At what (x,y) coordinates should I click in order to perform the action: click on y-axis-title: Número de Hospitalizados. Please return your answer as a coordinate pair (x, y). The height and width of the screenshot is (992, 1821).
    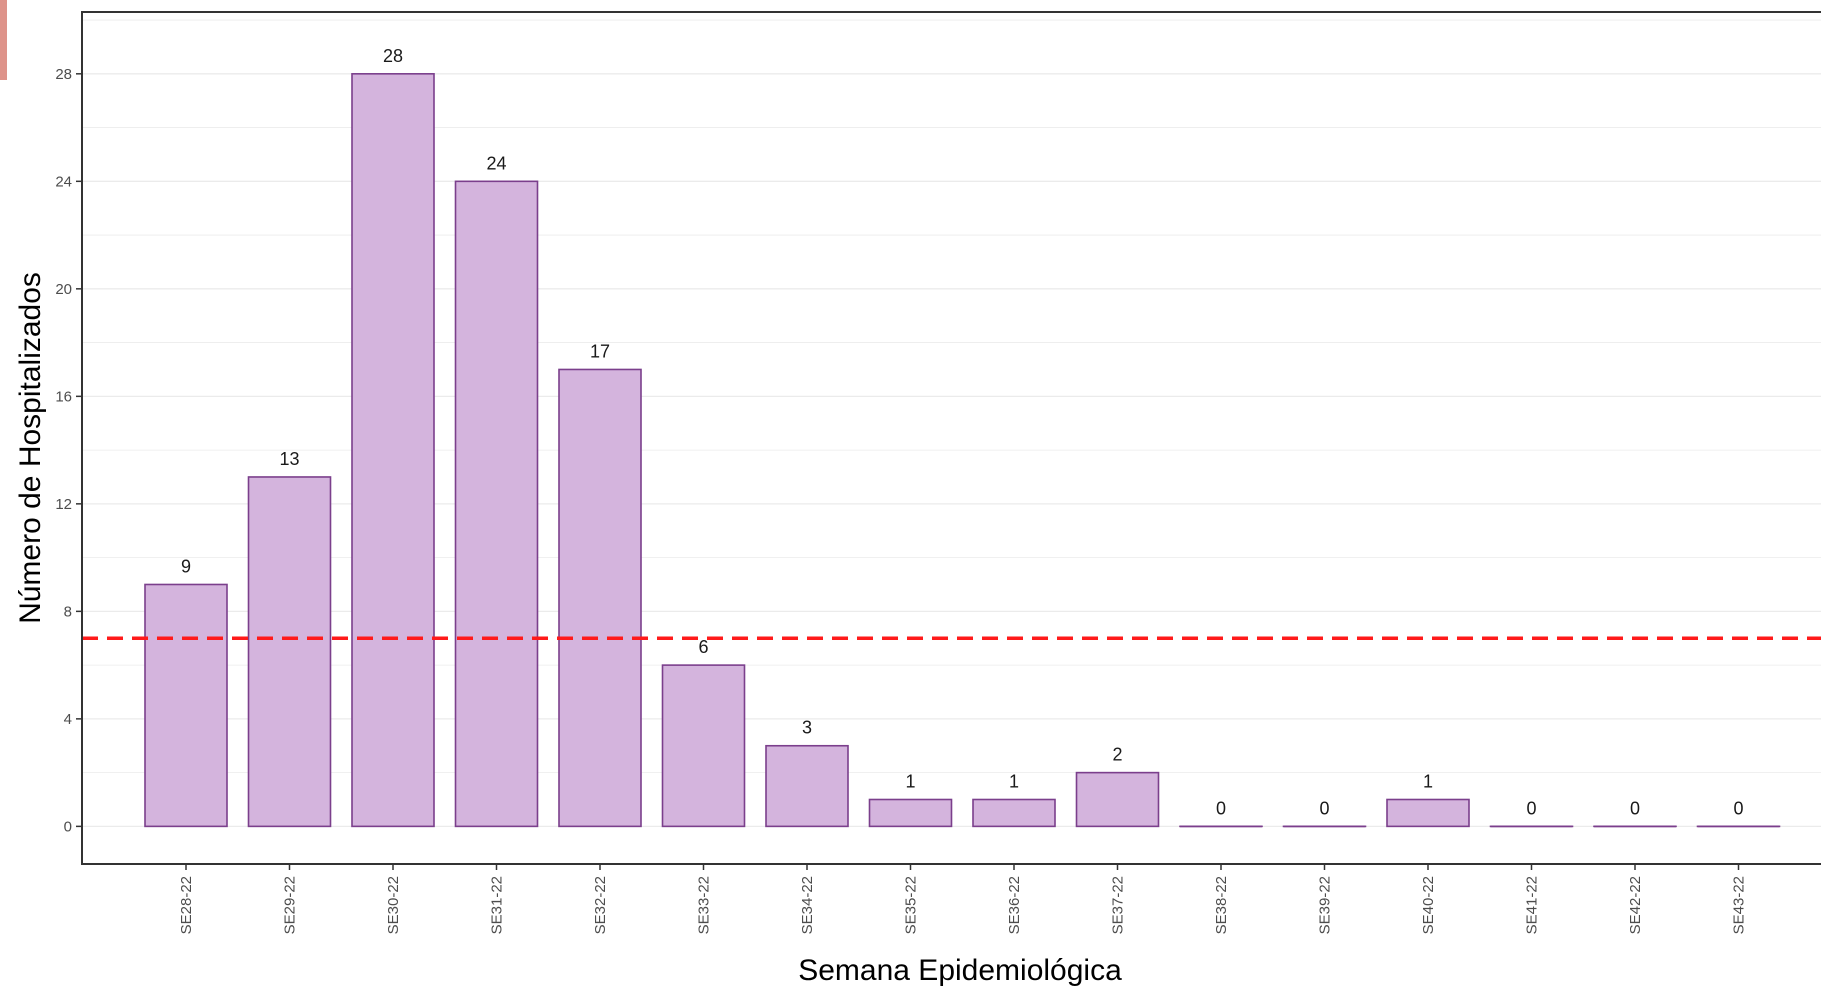
    Looking at the image, I should click on (30, 448).